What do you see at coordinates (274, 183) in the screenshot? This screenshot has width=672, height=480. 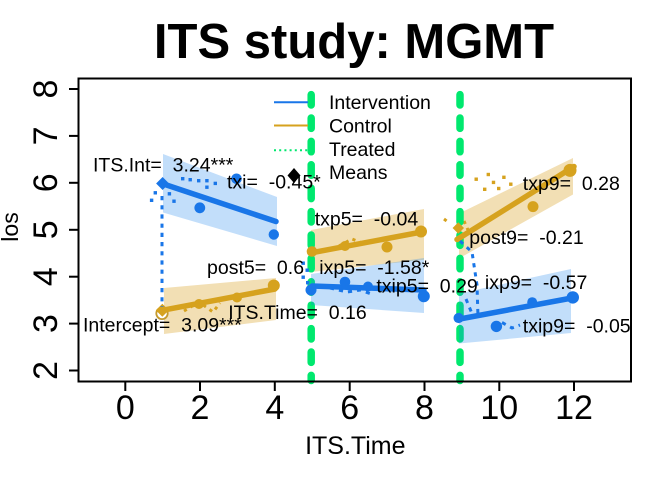 I see `svg-text: txi= -0.45*` at bounding box center [274, 183].